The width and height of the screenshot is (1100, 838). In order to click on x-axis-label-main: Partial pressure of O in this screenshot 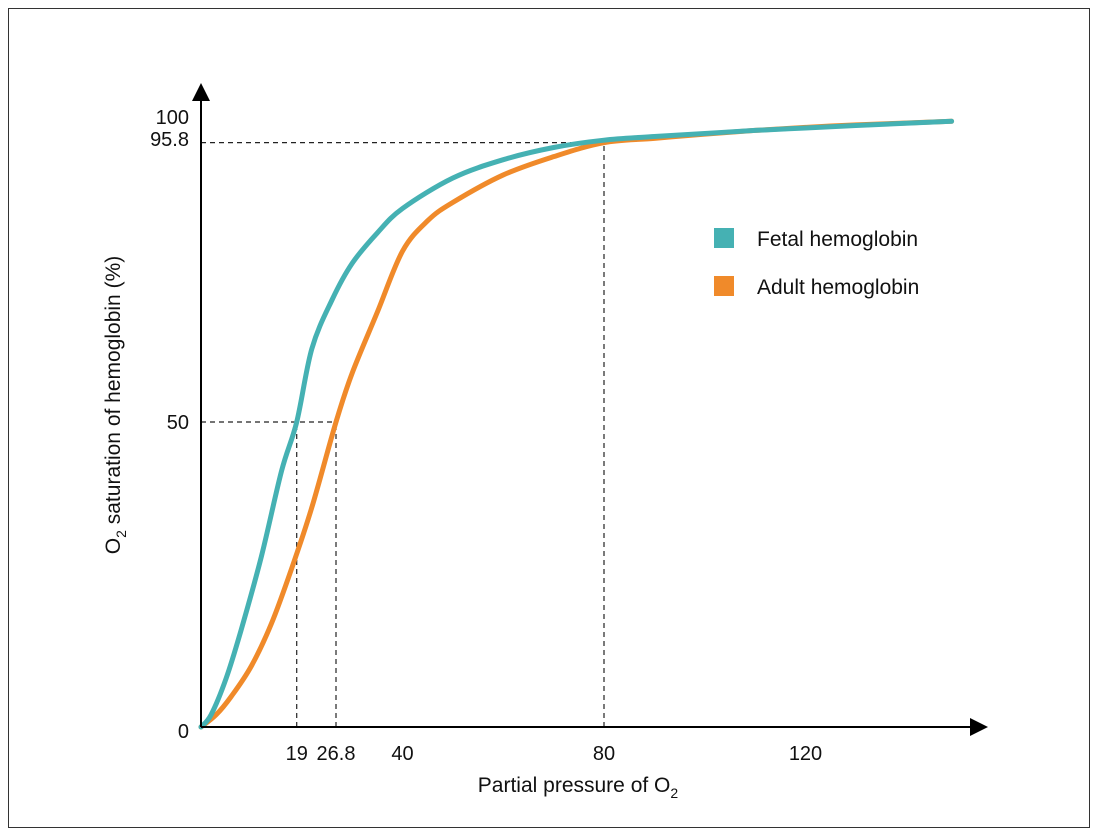, I will do `click(574, 785)`.